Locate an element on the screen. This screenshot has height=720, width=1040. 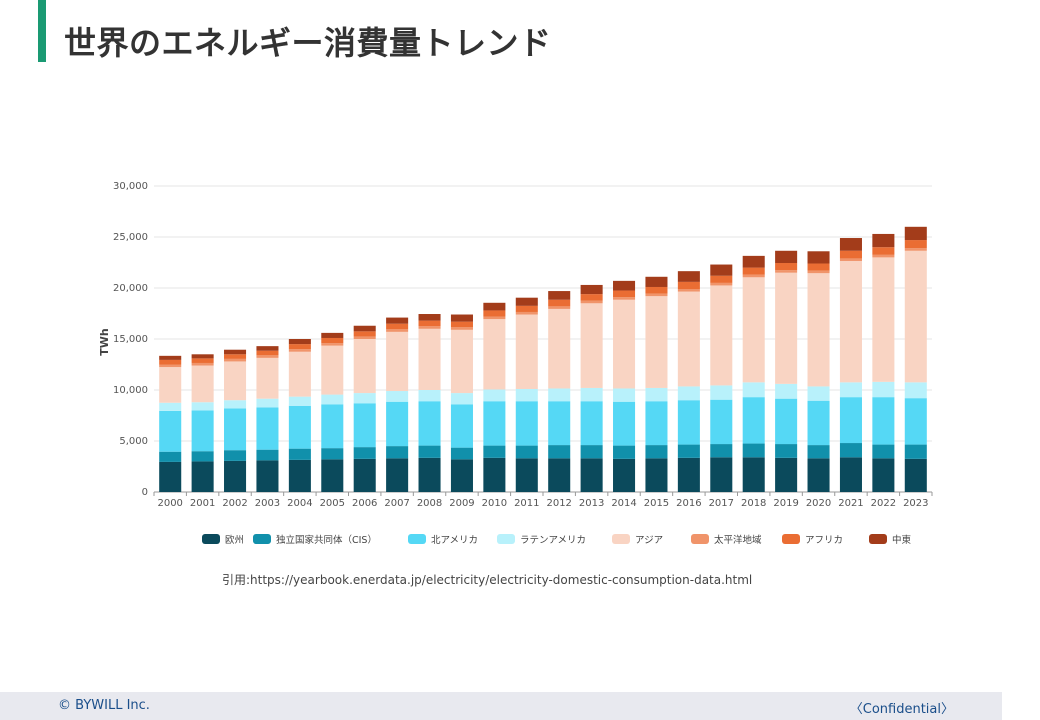
x-tick-label: 2007 is located at coordinates (396, 503).